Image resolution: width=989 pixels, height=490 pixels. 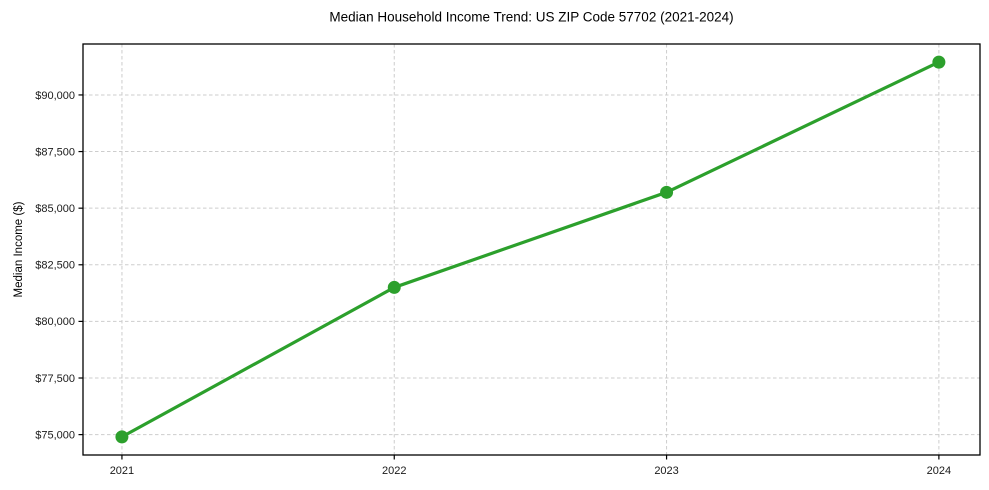 I want to click on y-tick-label: $77,500, so click(x=55, y=379).